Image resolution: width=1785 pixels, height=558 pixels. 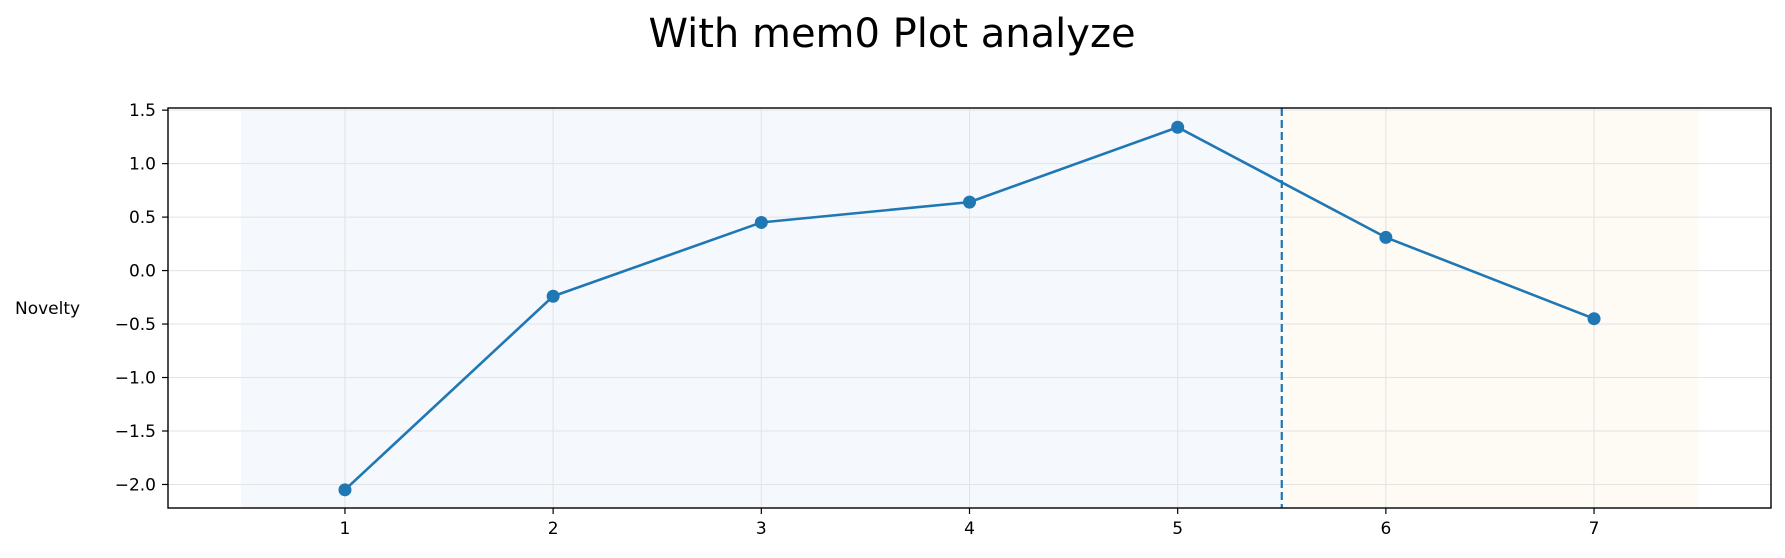 I want to click on x-tick-label-5: 5, so click(x=1177, y=529).